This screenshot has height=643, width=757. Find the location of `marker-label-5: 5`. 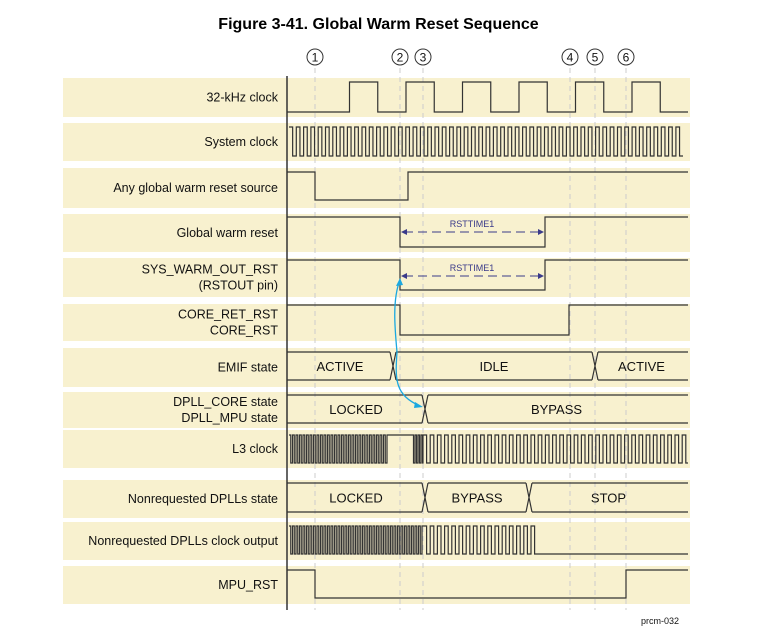

marker-label-5: 5 is located at coordinates (595, 58).